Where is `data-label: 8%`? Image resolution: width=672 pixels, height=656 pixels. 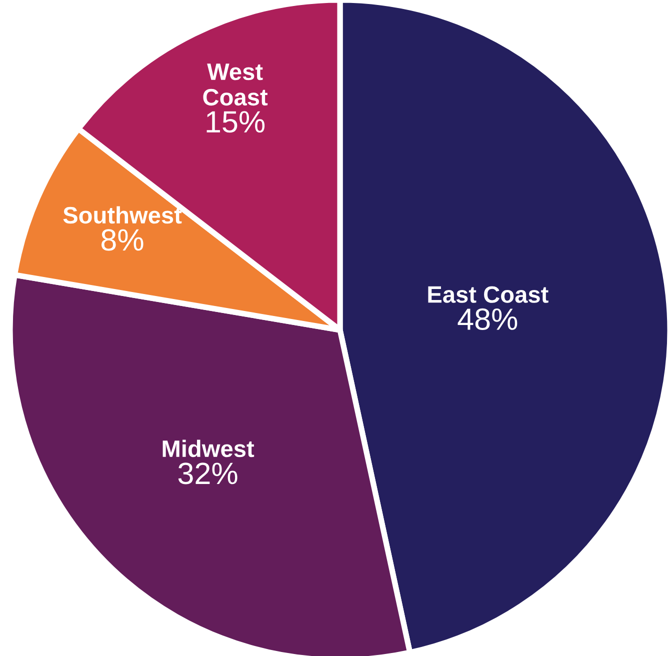
data-label: 8% is located at coordinates (123, 240).